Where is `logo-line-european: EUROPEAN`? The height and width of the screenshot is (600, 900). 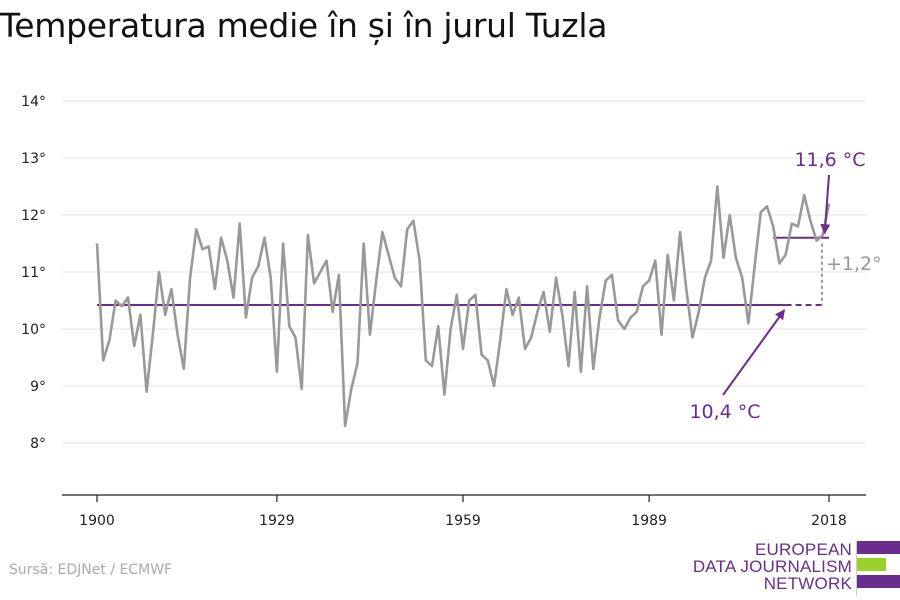
logo-line-european: EUROPEAN is located at coordinates (803, 549).